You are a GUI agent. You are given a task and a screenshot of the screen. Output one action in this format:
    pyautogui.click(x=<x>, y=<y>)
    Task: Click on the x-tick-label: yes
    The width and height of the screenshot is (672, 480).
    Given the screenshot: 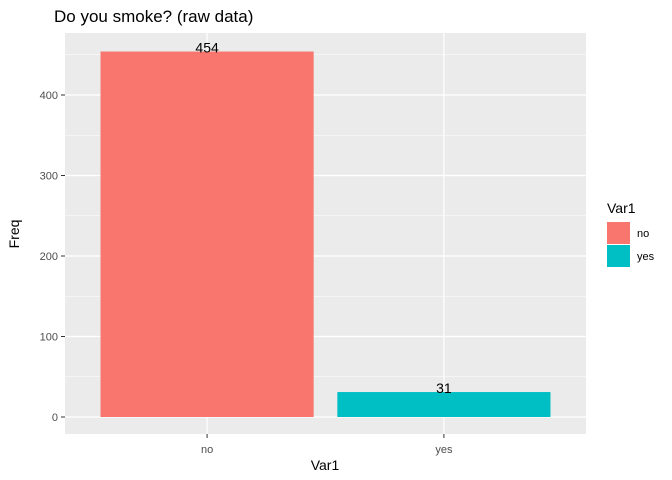 What is the action you would take?
    pyautogui.click(x=444, y=450)
    